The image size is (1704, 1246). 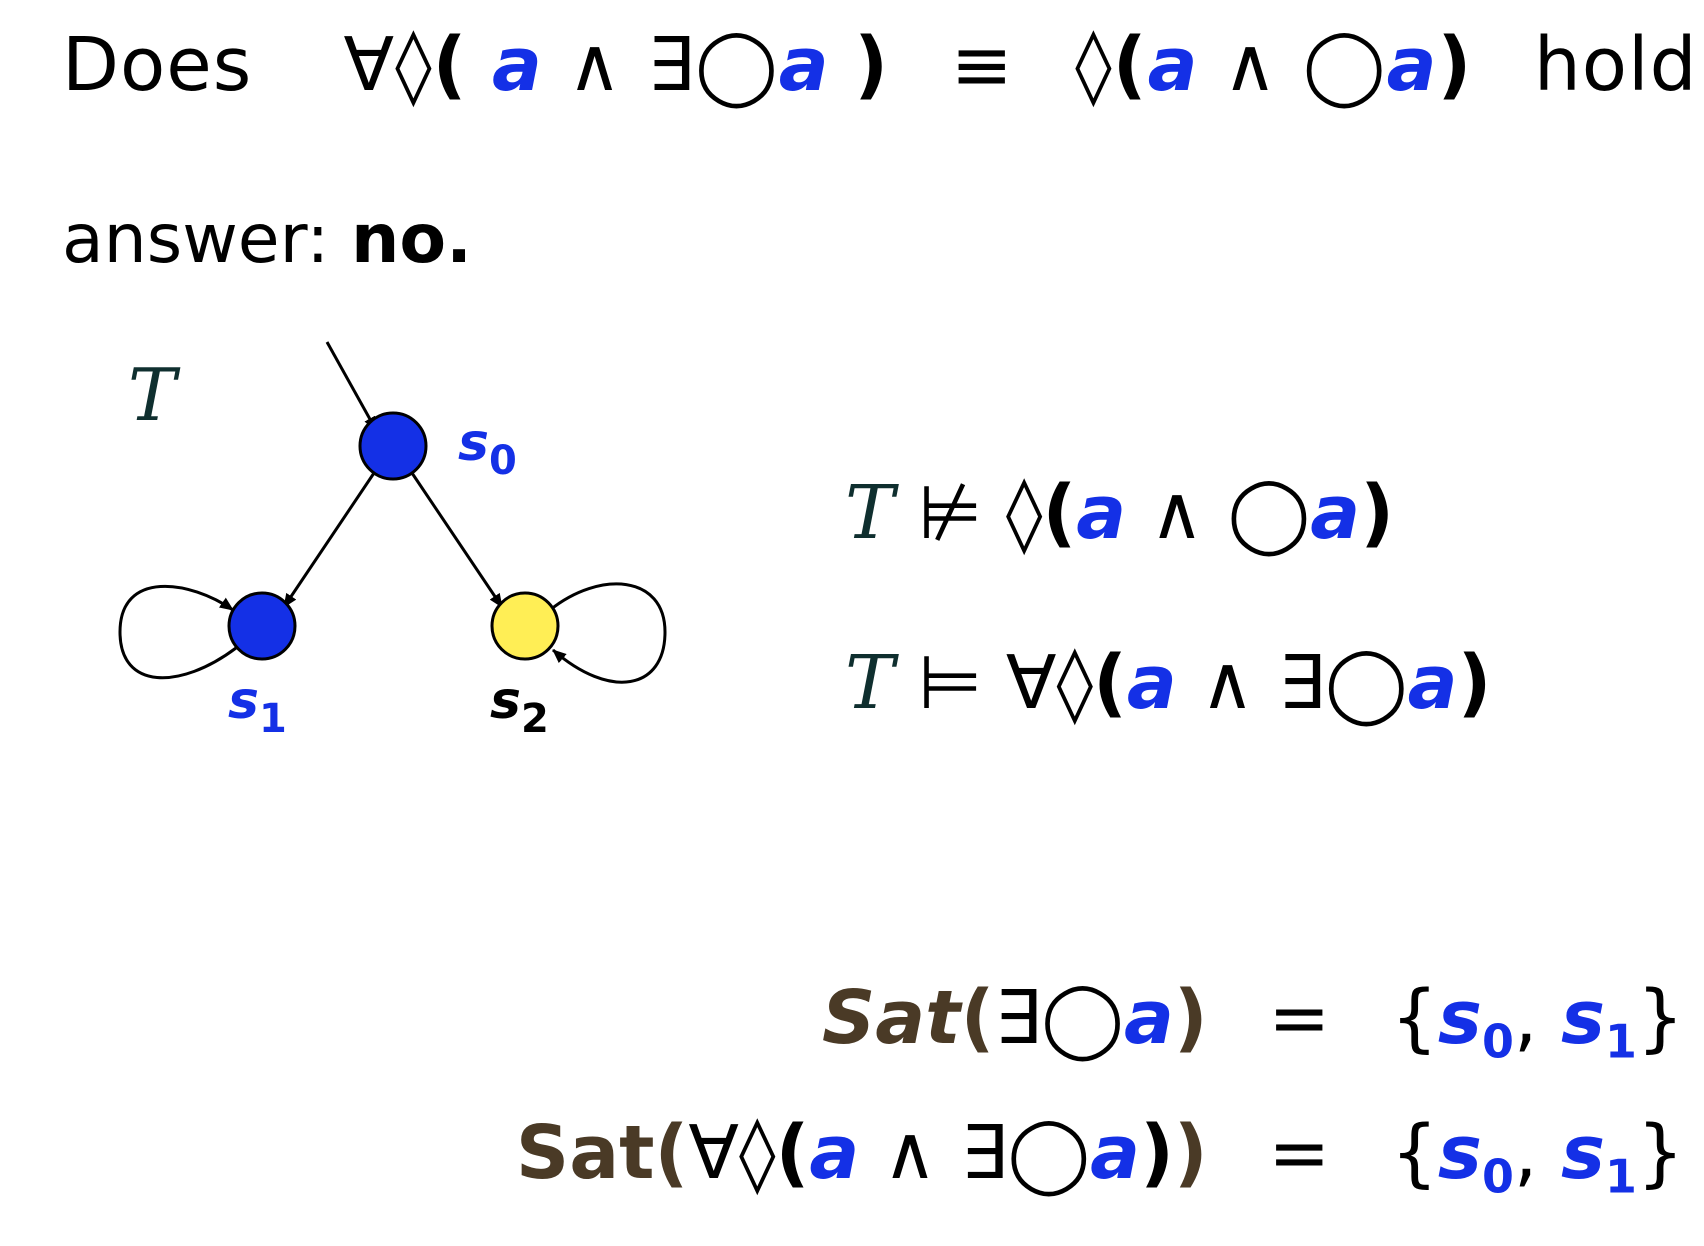 What do you see at coordinates (982, 65) in the screenshot?
I see `equiv-op: ≡` at bounding box center [982, 65].